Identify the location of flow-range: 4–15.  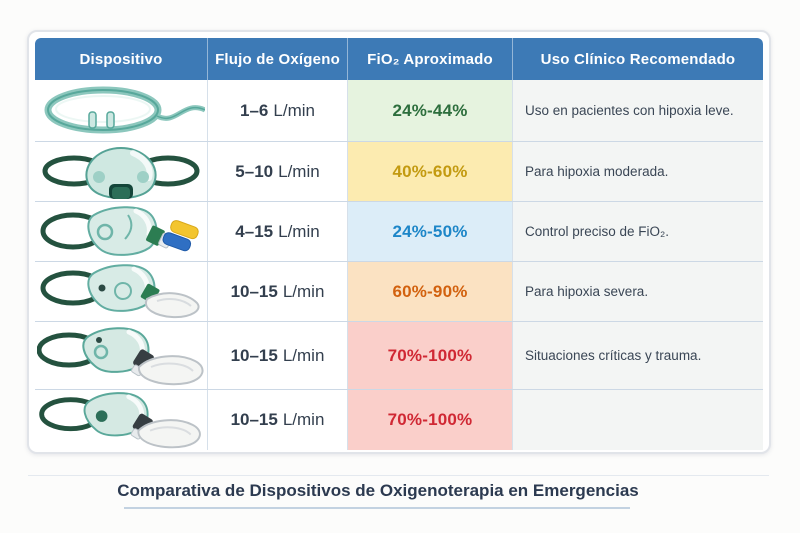
(254, 231).